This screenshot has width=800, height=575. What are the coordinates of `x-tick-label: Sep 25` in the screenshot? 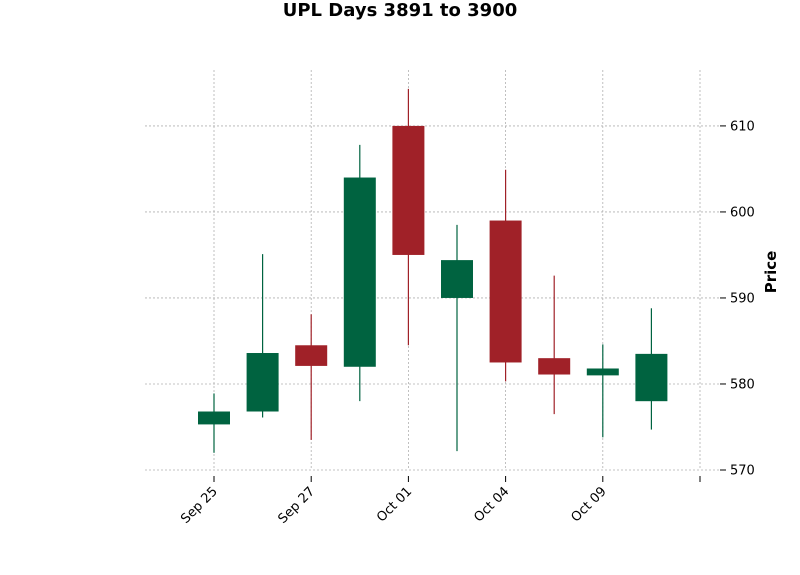 It's located at (199, 505).